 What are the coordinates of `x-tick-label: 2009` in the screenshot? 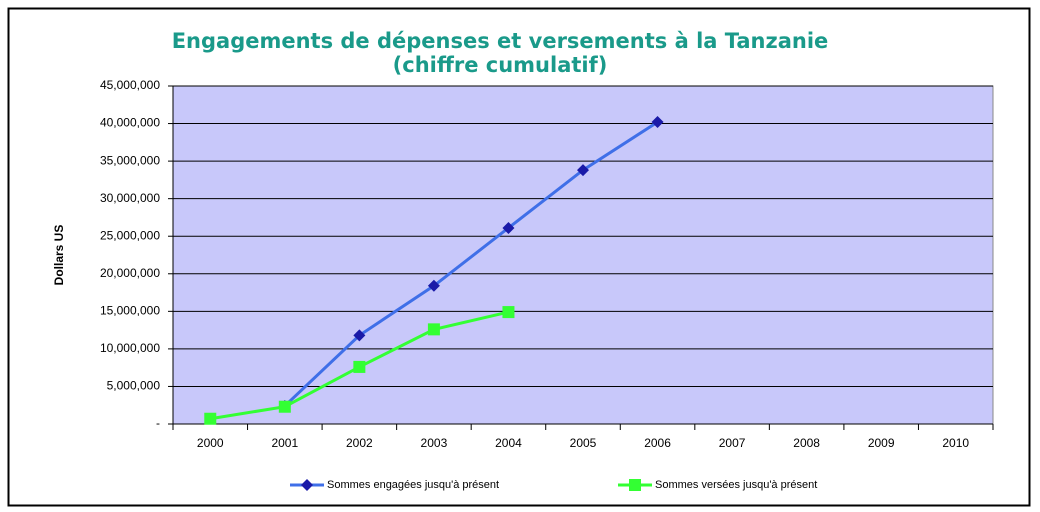 It's located at (881, 443).